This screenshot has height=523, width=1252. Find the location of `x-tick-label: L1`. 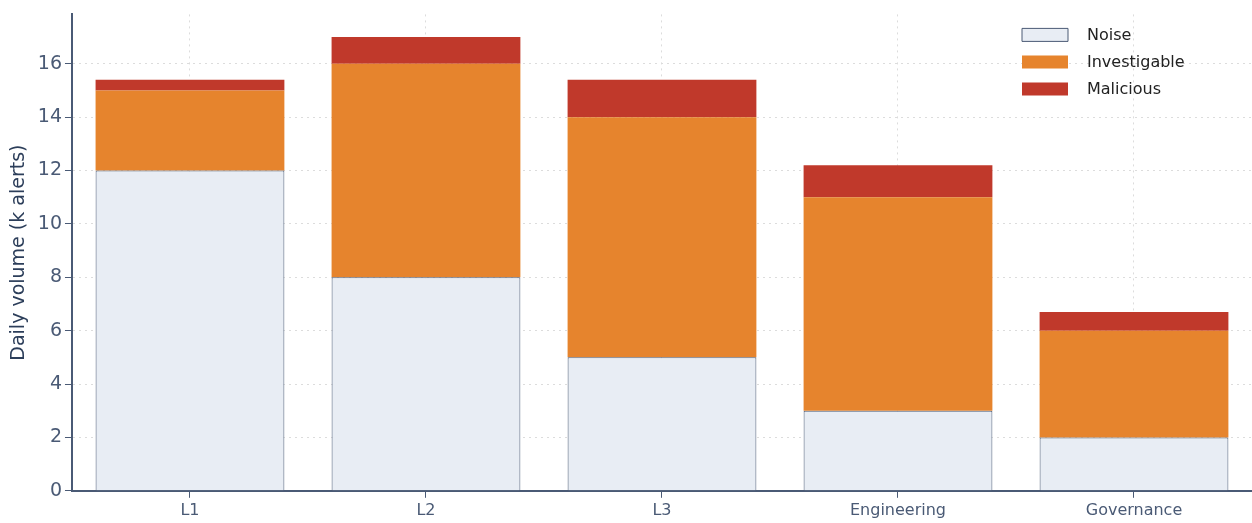

x-tick-label: L1 is located at coordinates (190, 509).